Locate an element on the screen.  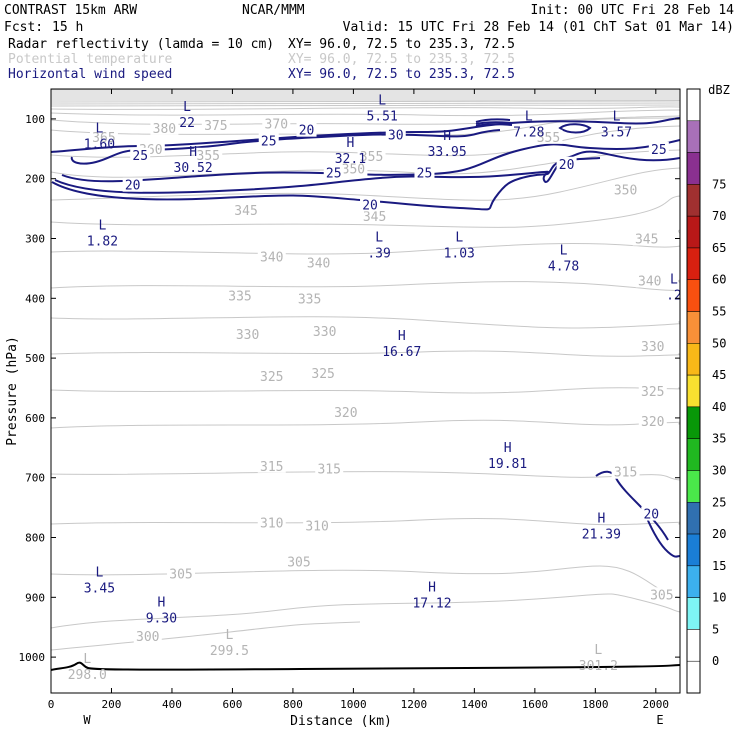
x-tick-label: 400 is located at coordinates (172, 704).